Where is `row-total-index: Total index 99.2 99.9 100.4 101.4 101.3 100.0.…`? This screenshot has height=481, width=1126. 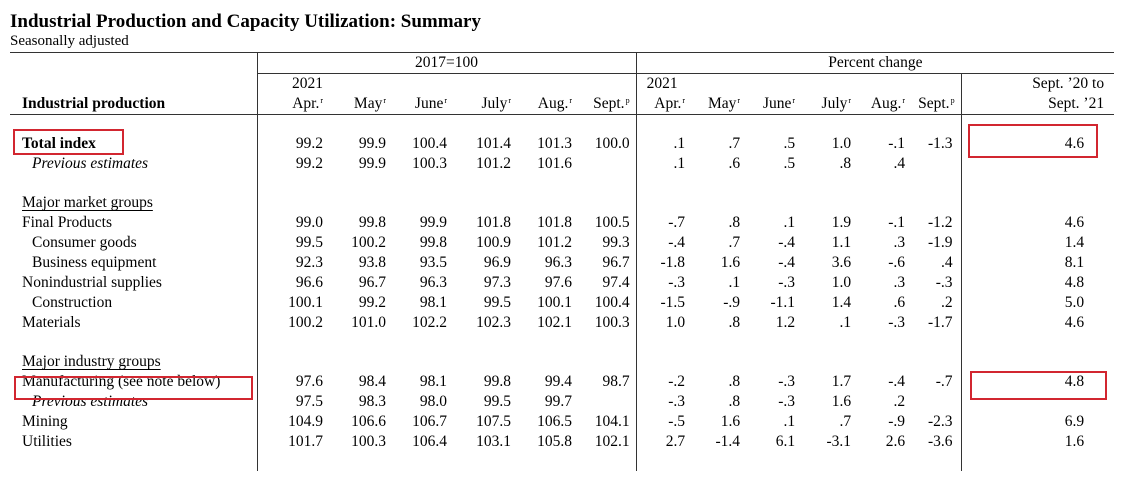 row-total-index: Total index 99.2 99.9 100.4 101.4 101.3 100.0.… is located at coordinates (562, 144).